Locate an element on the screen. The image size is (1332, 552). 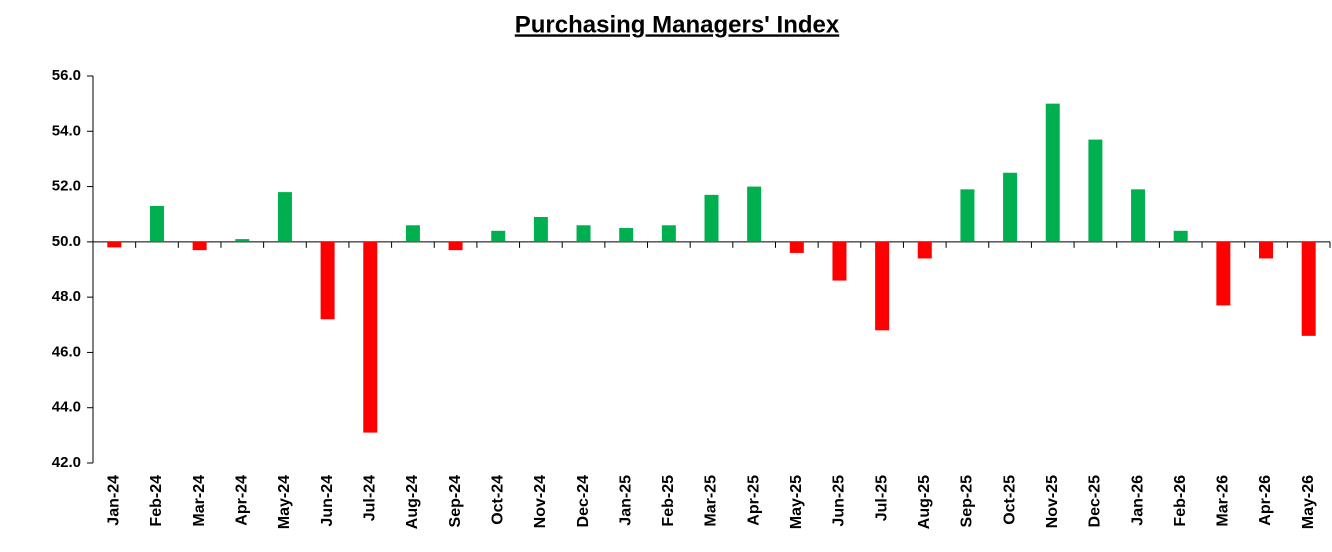
y-tick-label: 54.0 is located at coordinates (66, 130).